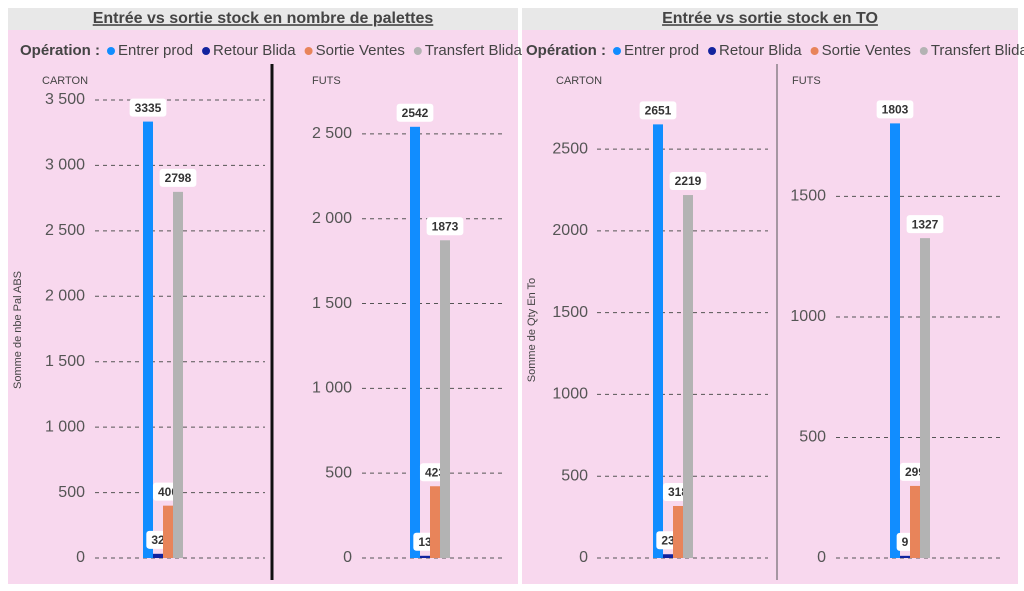  I want to click on y-tick-label: 2500, so click(570, 148).